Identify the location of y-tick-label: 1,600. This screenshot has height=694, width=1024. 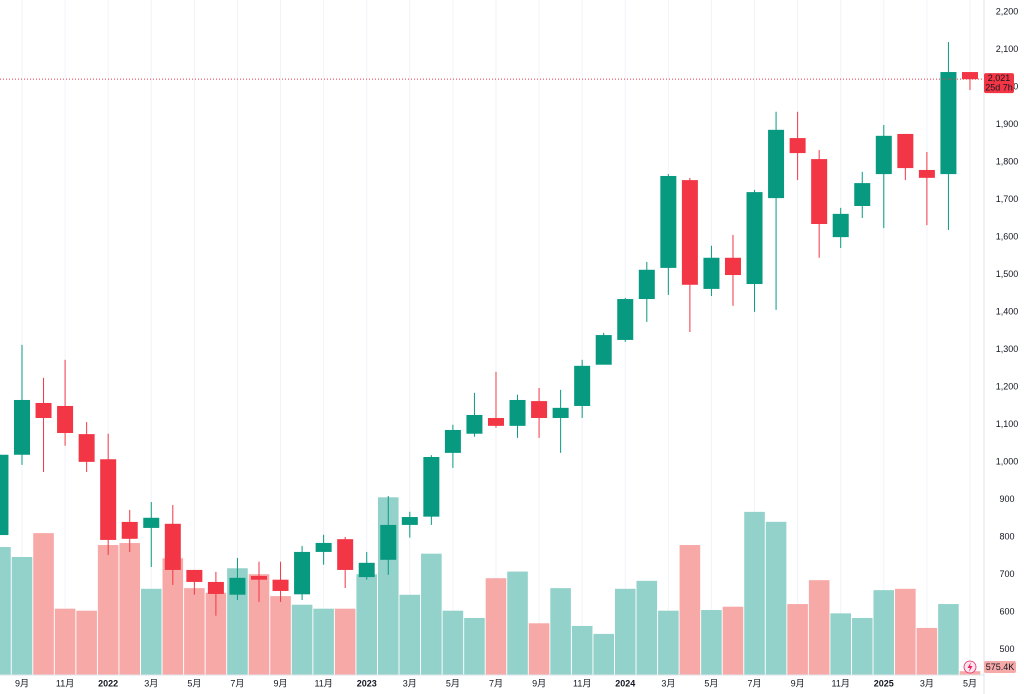
(1007, 237).